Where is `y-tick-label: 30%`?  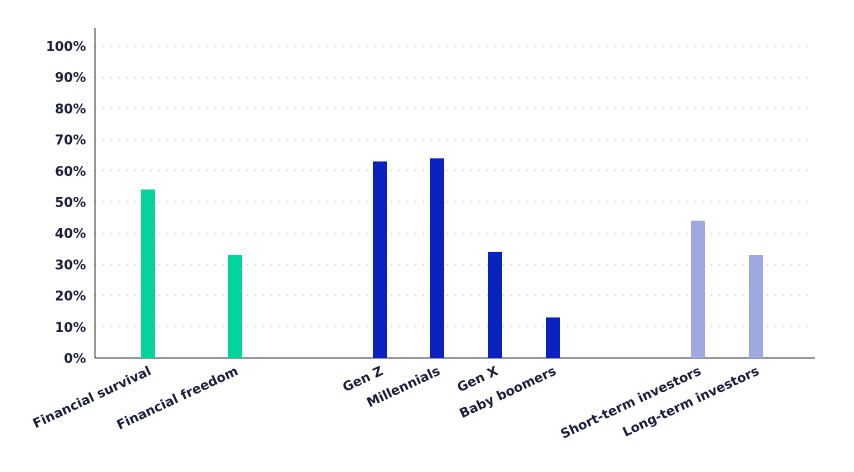 y-tick-label: 30% is located at coordinates (70, 265).